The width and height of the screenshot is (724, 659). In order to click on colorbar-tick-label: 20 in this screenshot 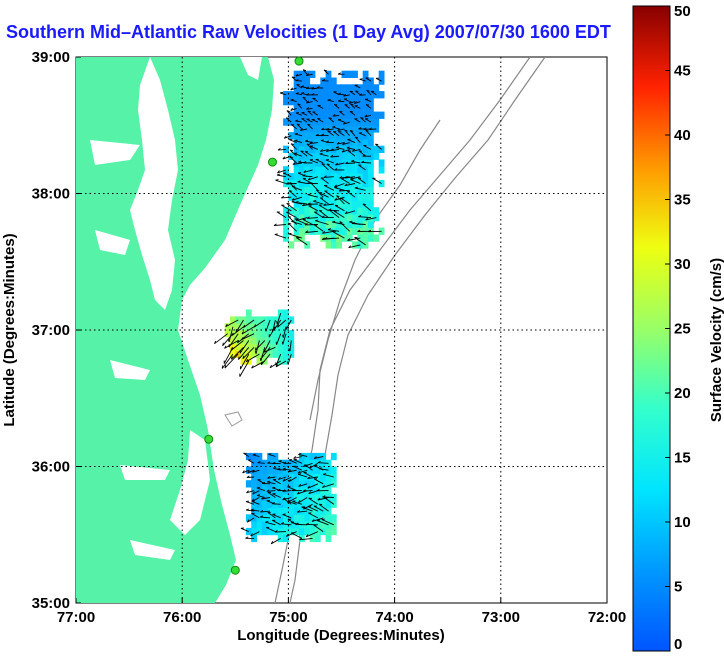, I will do `click(682, 393)`.